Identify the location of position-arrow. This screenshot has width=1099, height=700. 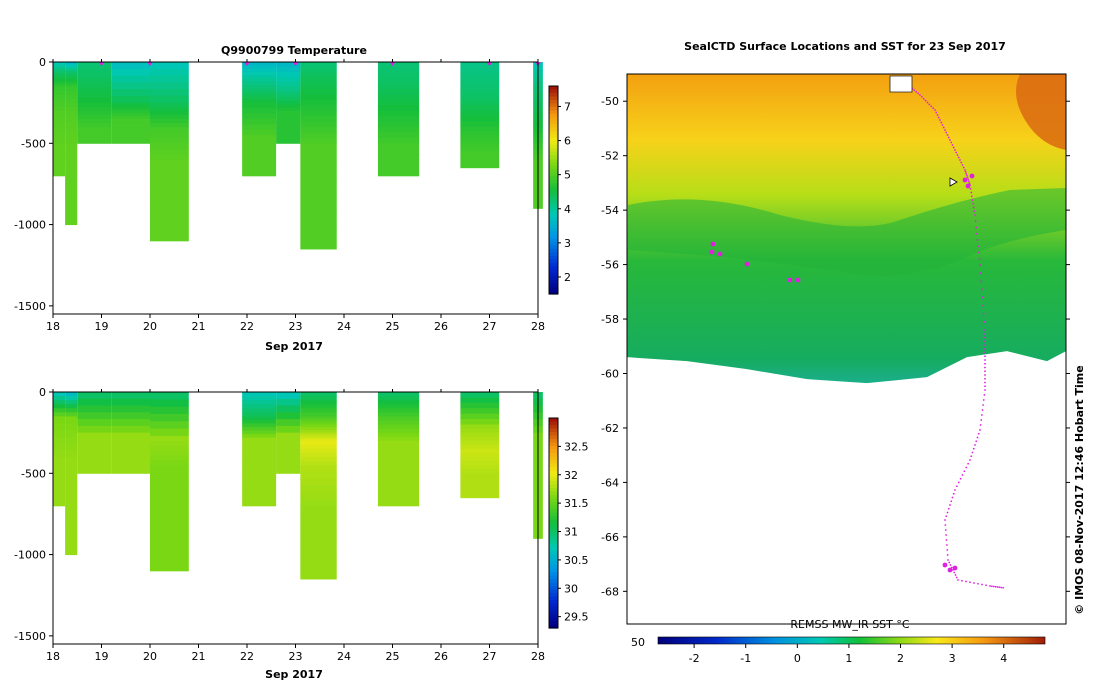
(953, 182).